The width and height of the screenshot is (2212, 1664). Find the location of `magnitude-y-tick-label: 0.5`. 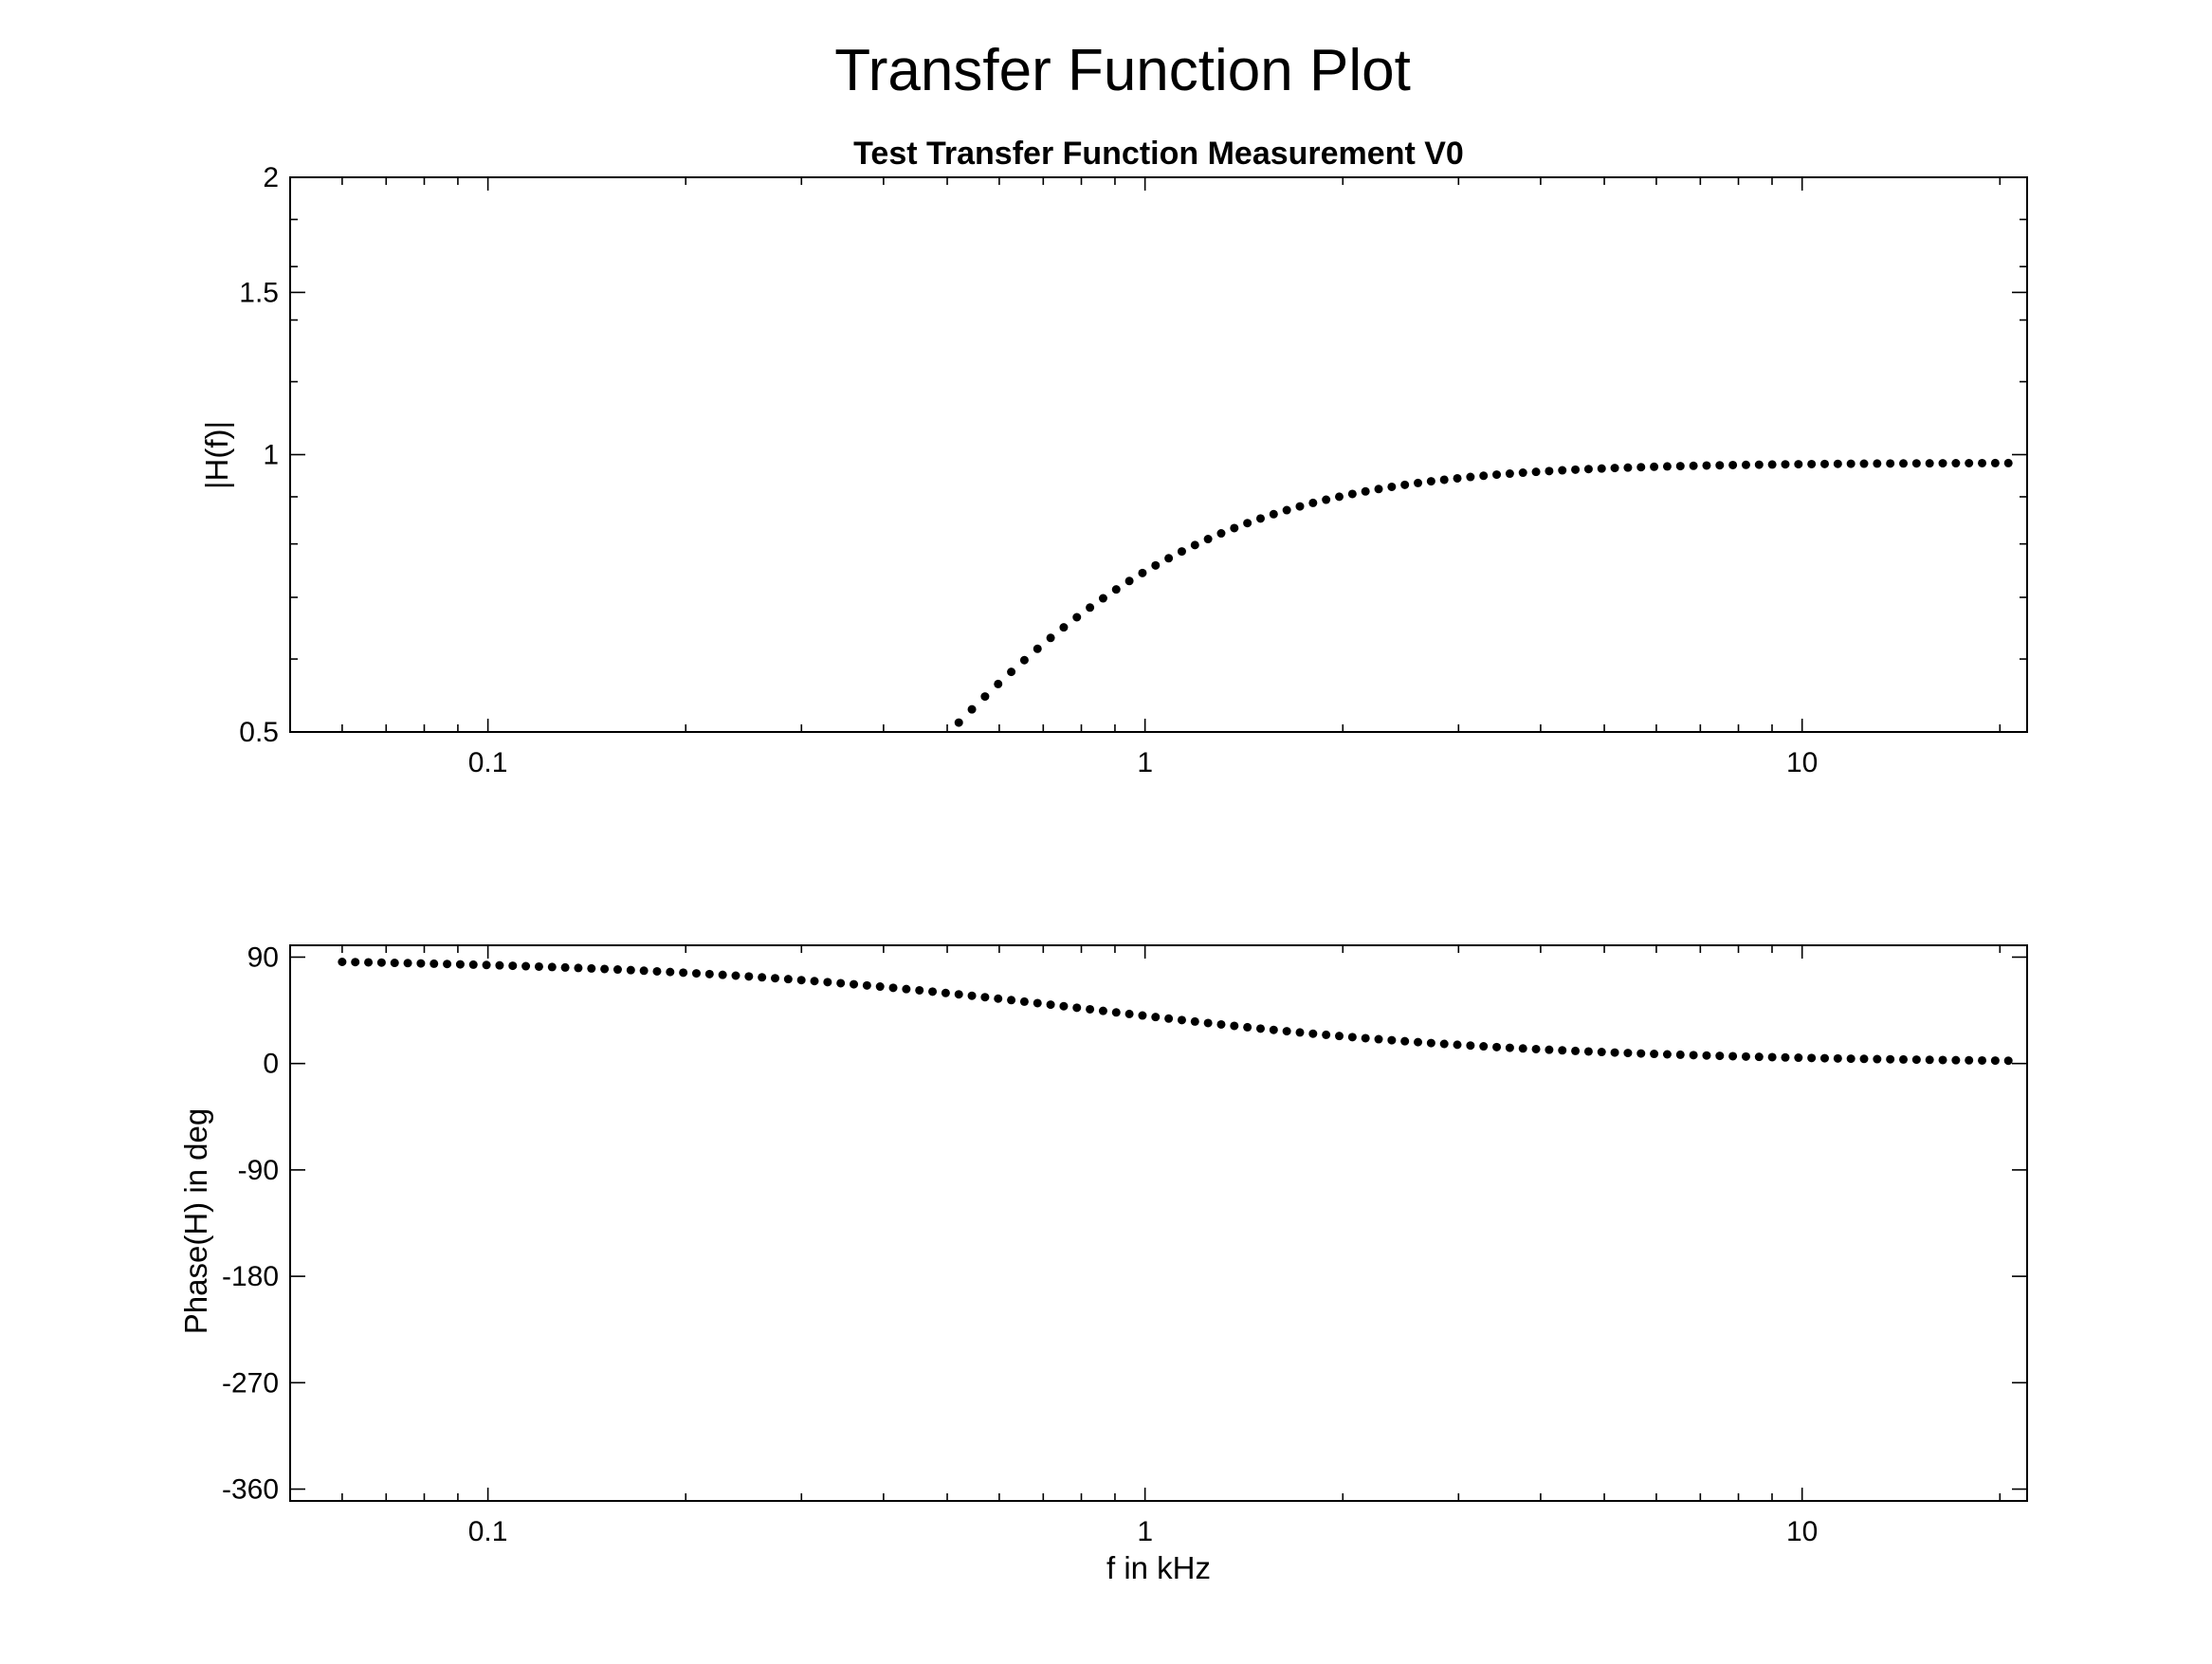

magnitude-y-tick-label: 0.5 is located at coordinates (259, 732).